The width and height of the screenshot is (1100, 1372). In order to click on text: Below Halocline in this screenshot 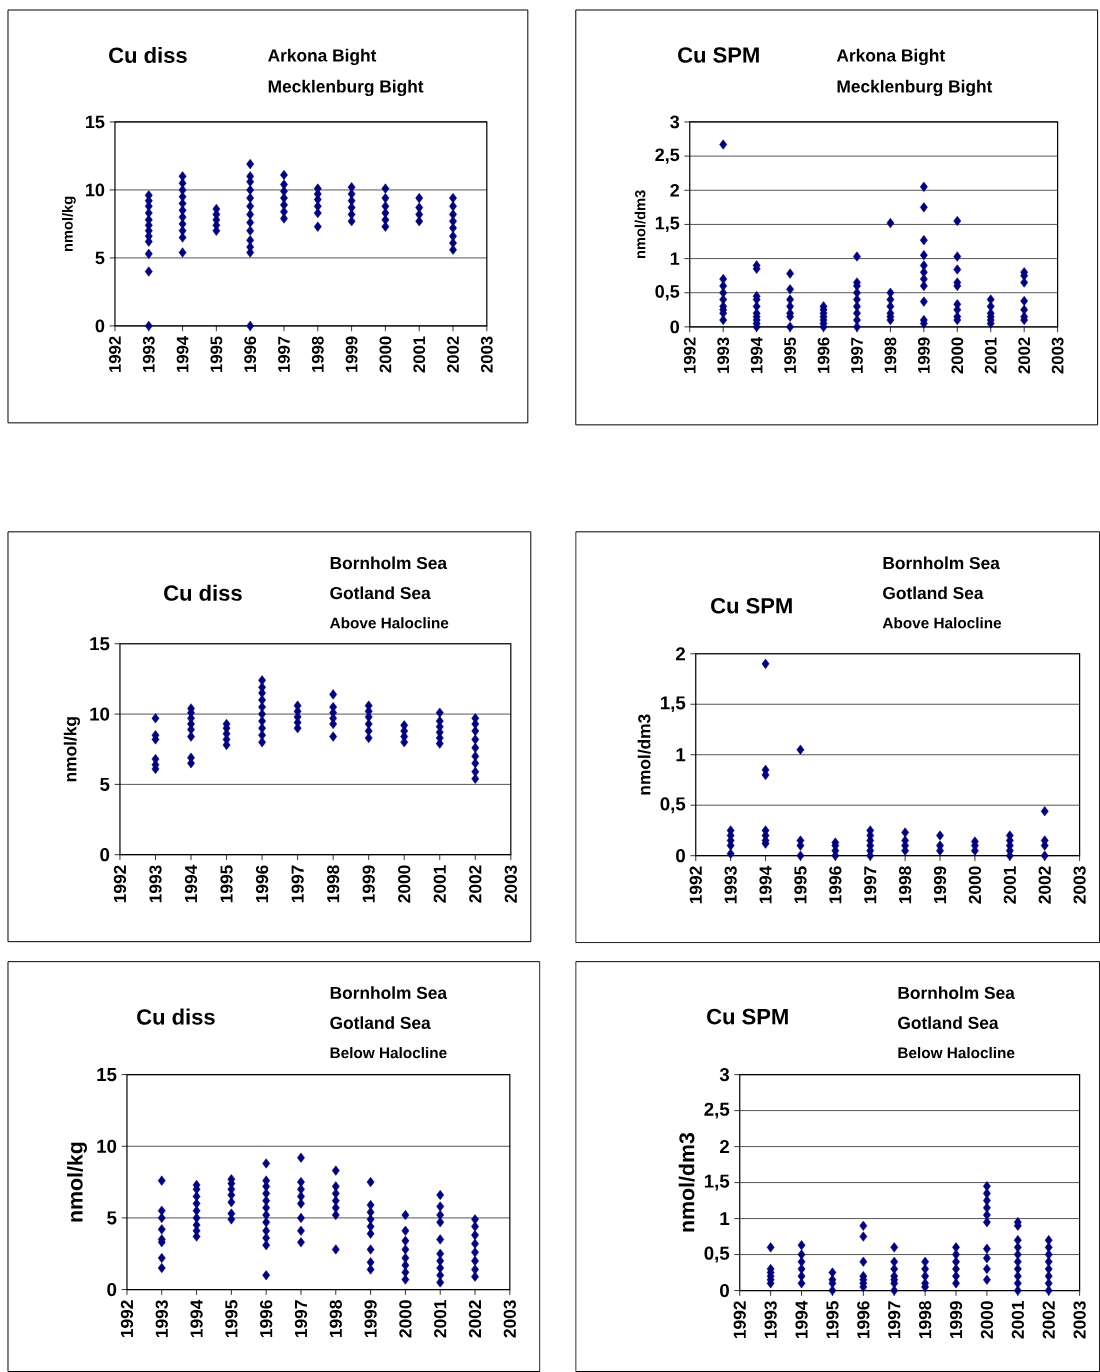, I will do `click(388, 1053)`.